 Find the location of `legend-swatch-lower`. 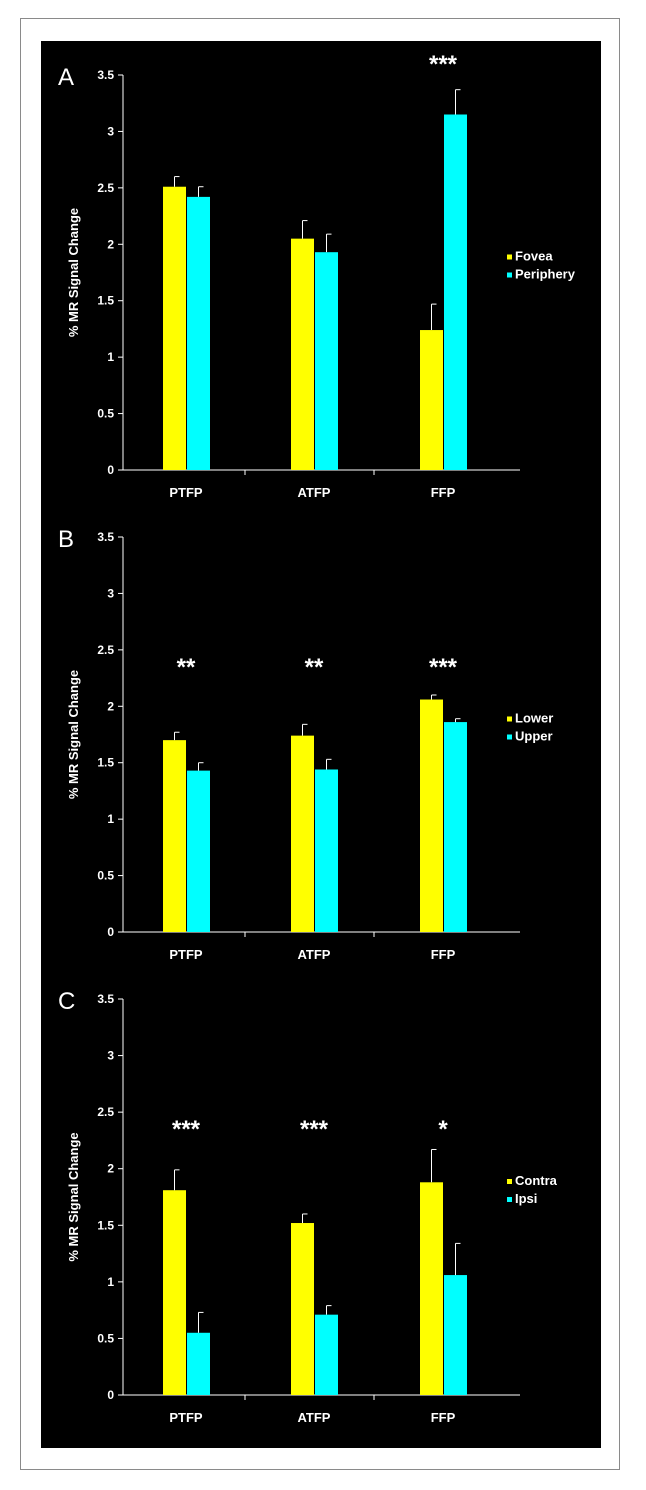

legend-swatch-lower is located at coordinates (509, 719).